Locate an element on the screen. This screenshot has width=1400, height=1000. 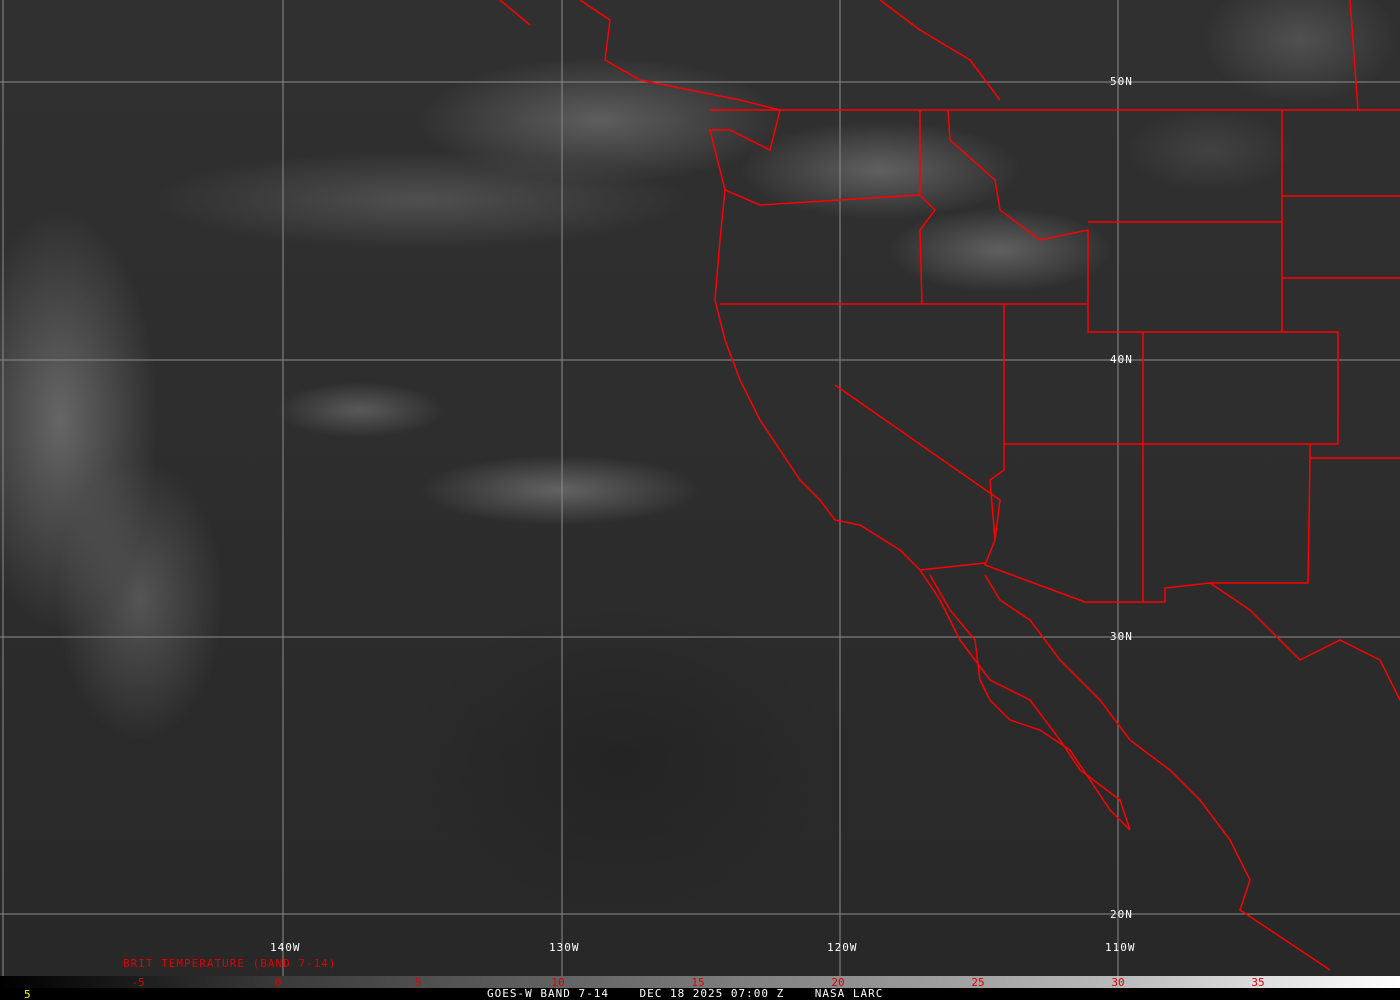
lon-label-140w: 140W is located at coordinates (285, 947).